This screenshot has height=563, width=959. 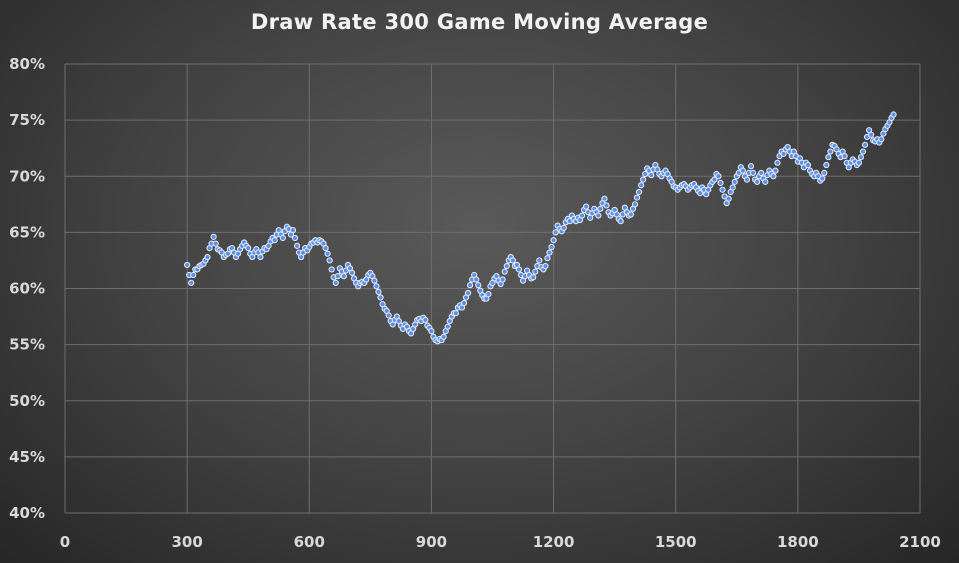 What do you see at coordinates (309, 542) in the screenshot?
I see `x-tick-label: 600` at bounding box center [309, 542].